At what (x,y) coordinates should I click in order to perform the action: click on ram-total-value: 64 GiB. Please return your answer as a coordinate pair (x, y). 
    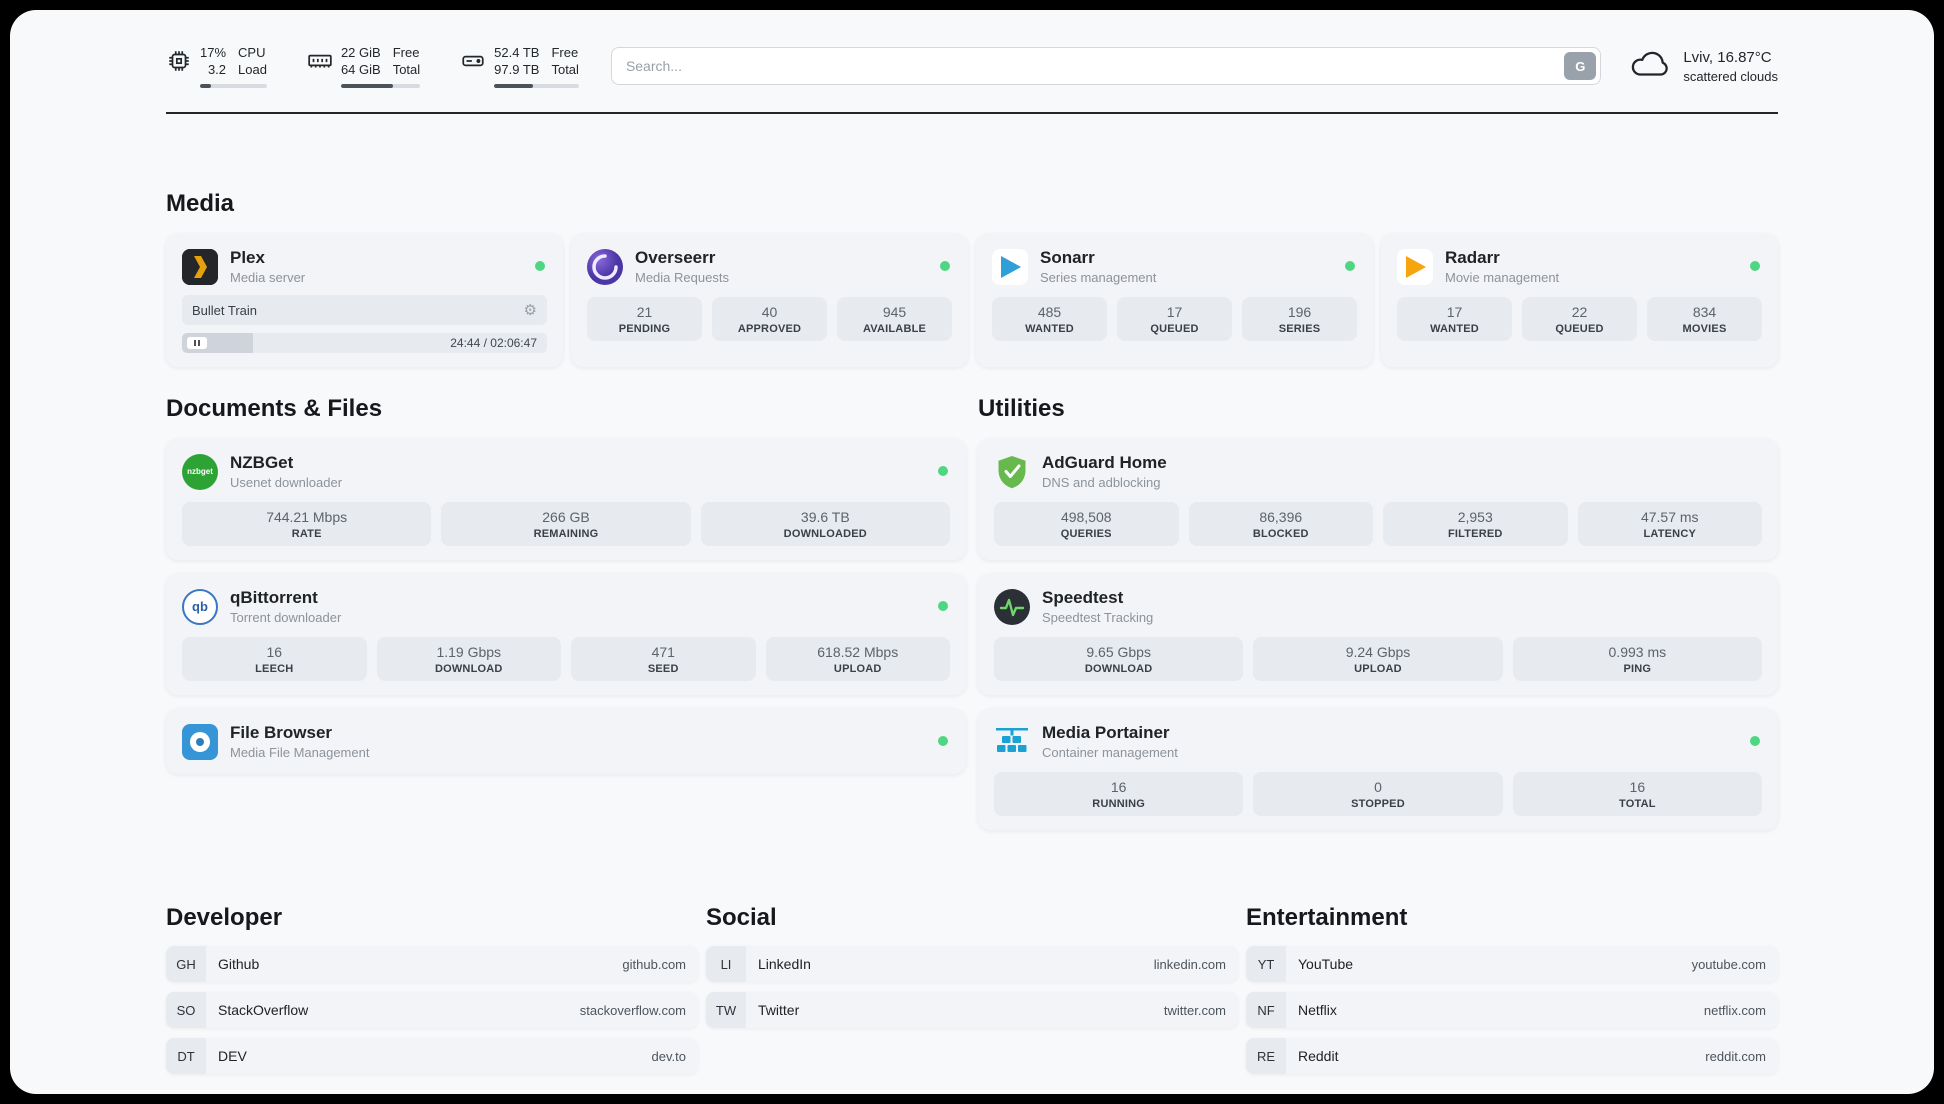
    Looking at the image, I should click on (360, 69).